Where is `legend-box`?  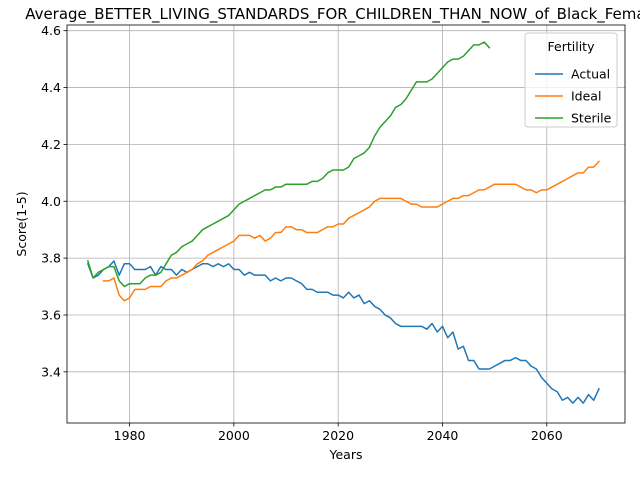
legend-box is located at coordinates (571, 80).